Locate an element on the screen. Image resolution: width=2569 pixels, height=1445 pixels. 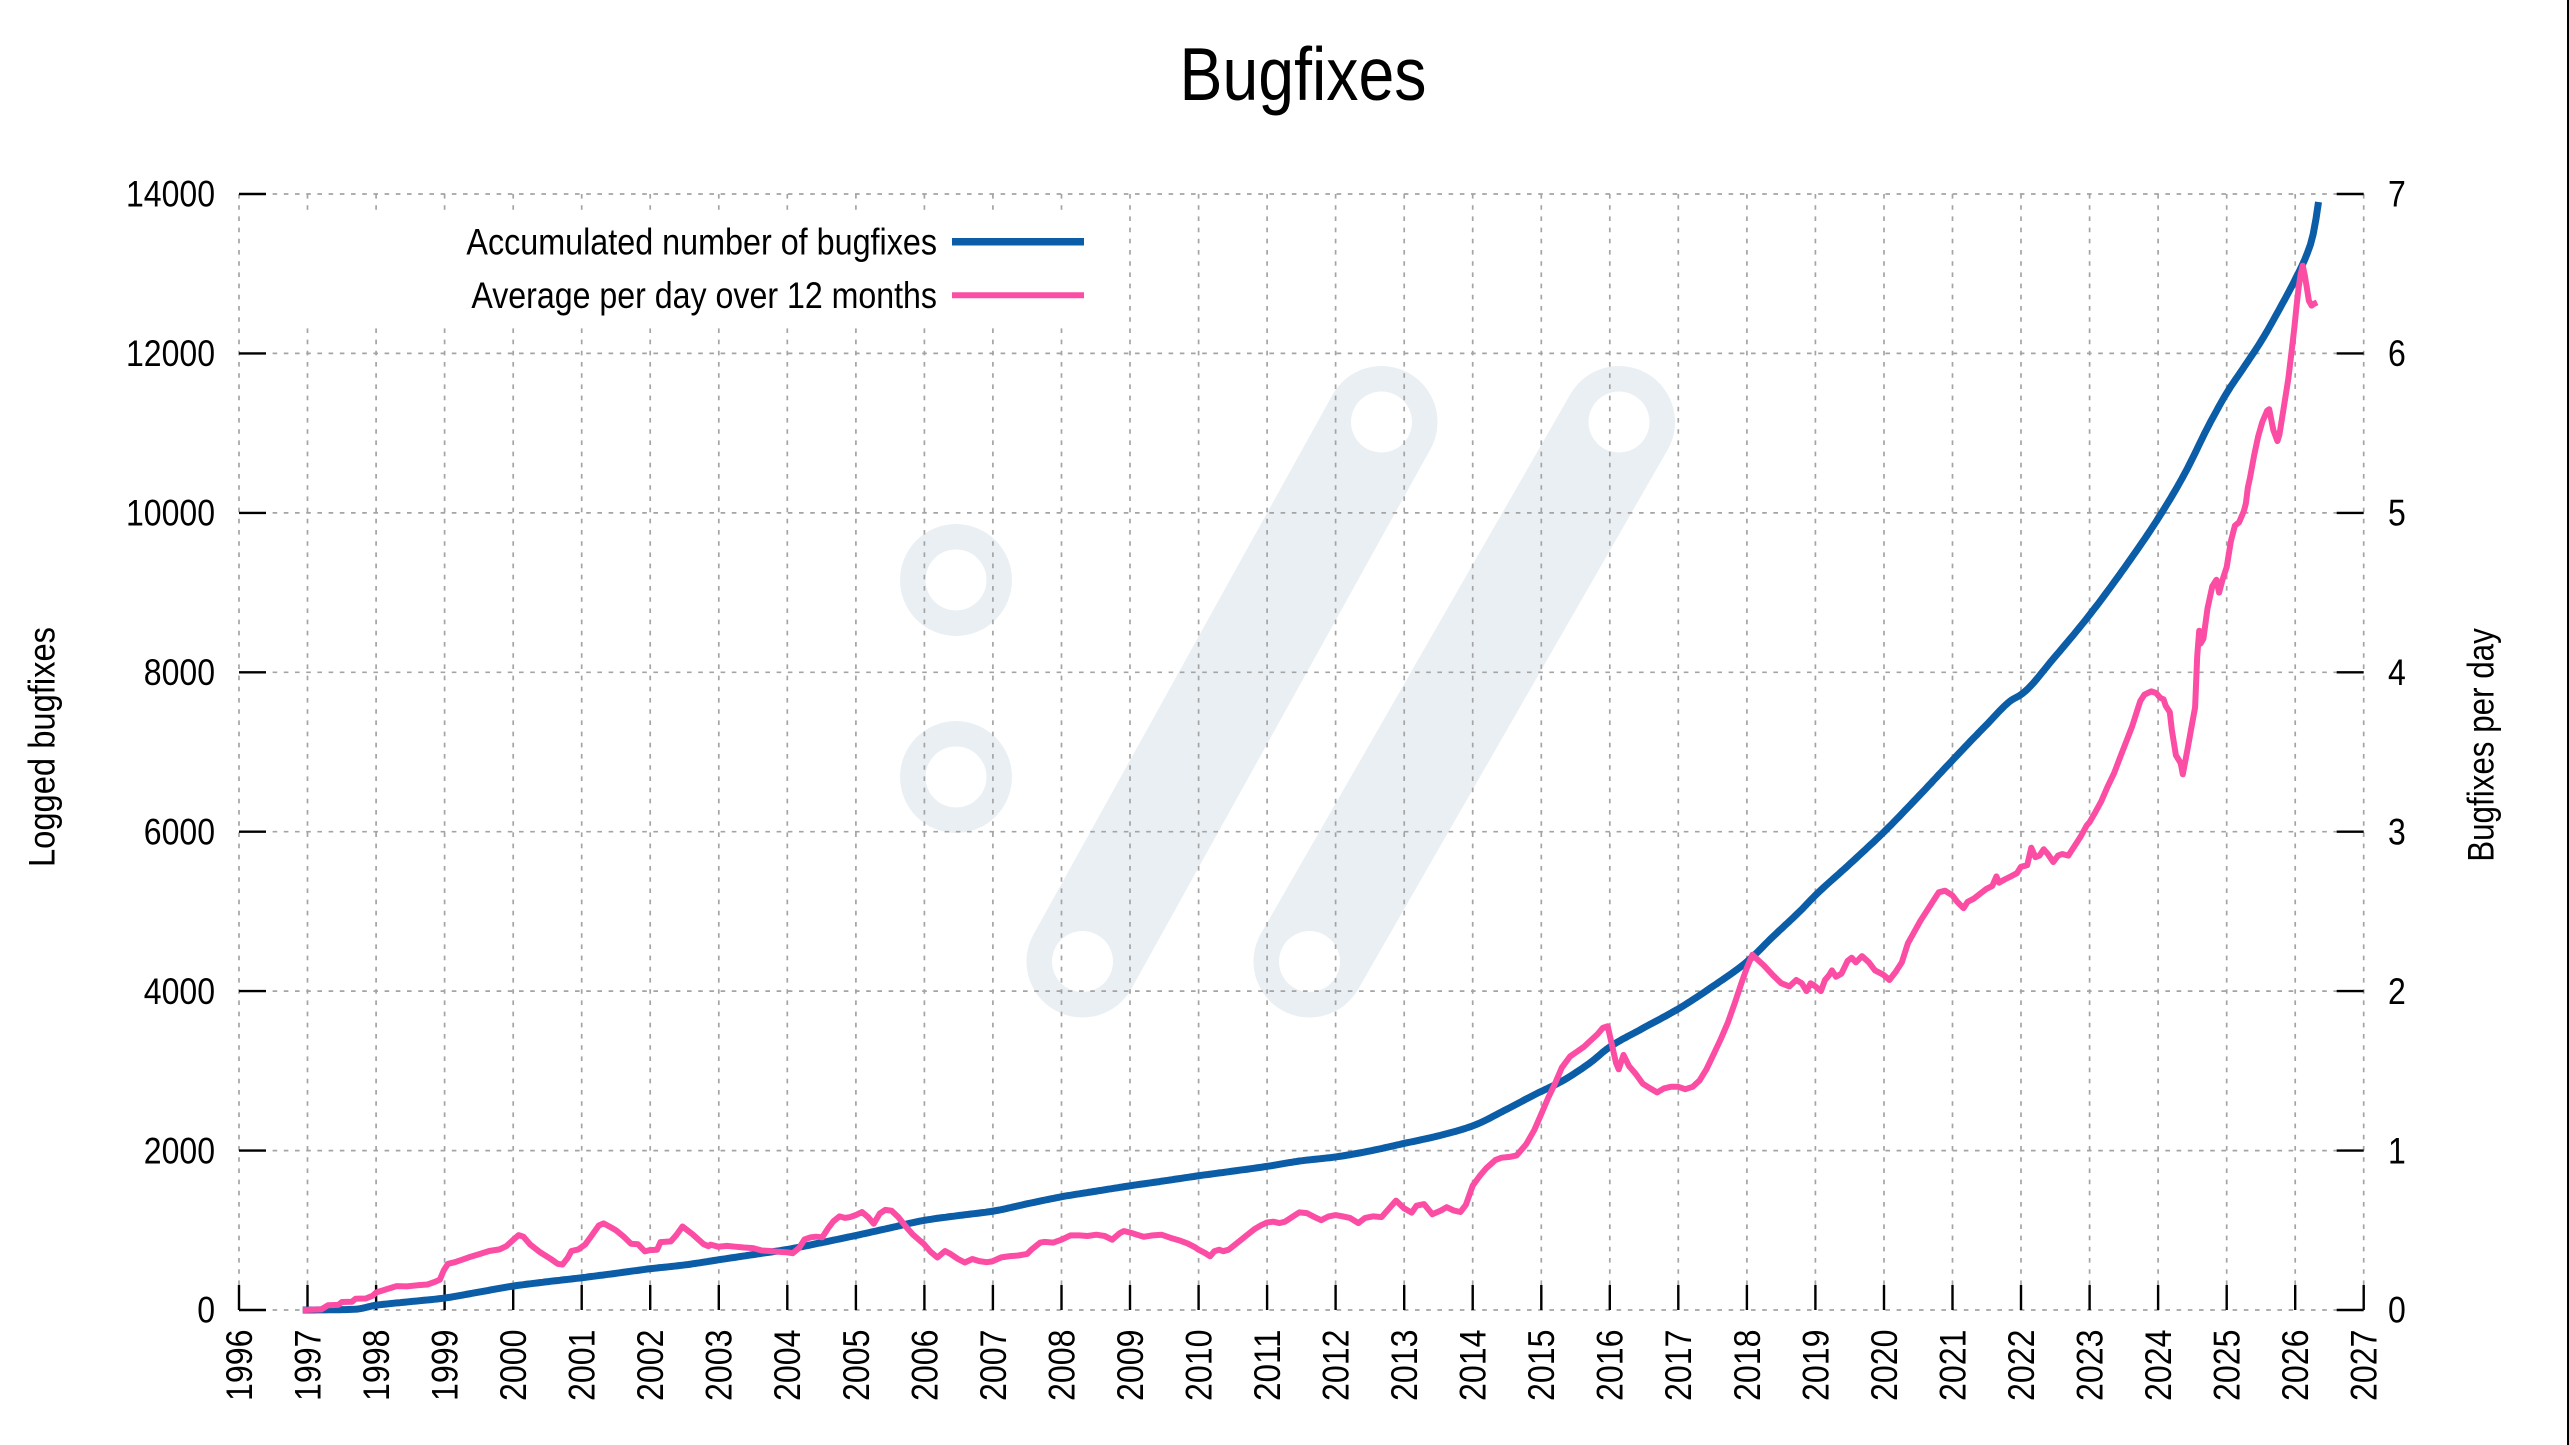
svg-text: 4000 is located at coordinates (179, 991).